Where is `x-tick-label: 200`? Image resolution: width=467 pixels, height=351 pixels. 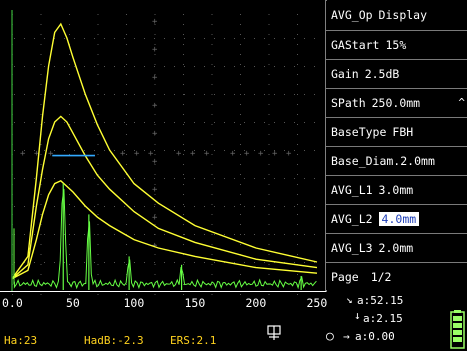 x-tick-label: 200 is located at coordinates (256, 303).